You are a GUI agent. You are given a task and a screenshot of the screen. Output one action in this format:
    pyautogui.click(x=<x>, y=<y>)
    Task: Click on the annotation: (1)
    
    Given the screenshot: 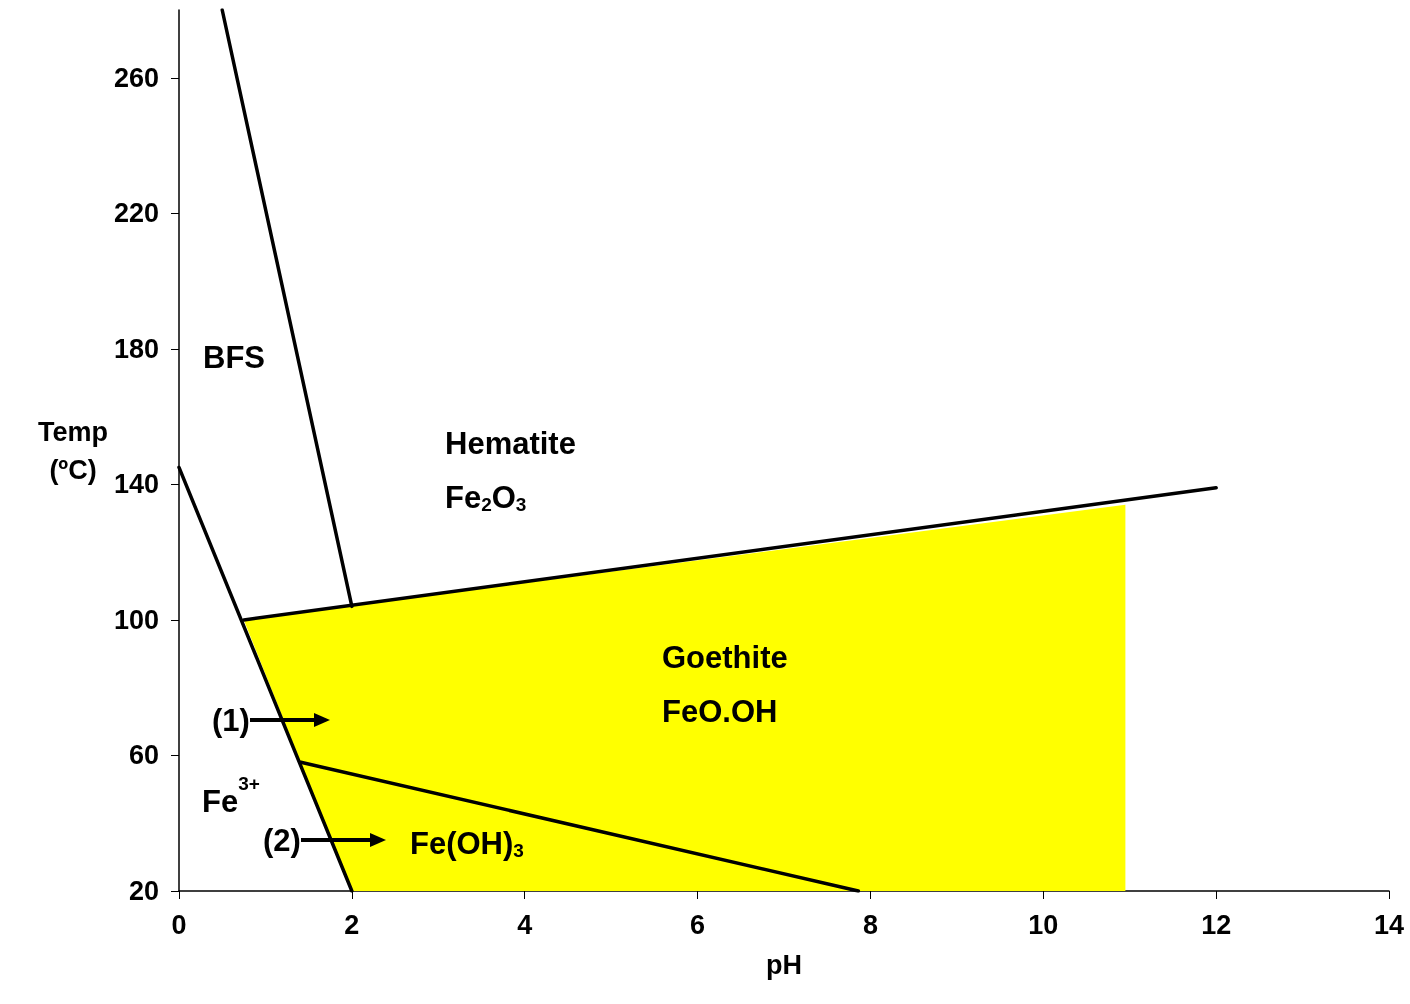 What is the action you would take?
    pyautogui.click(x=231, y=720)
    